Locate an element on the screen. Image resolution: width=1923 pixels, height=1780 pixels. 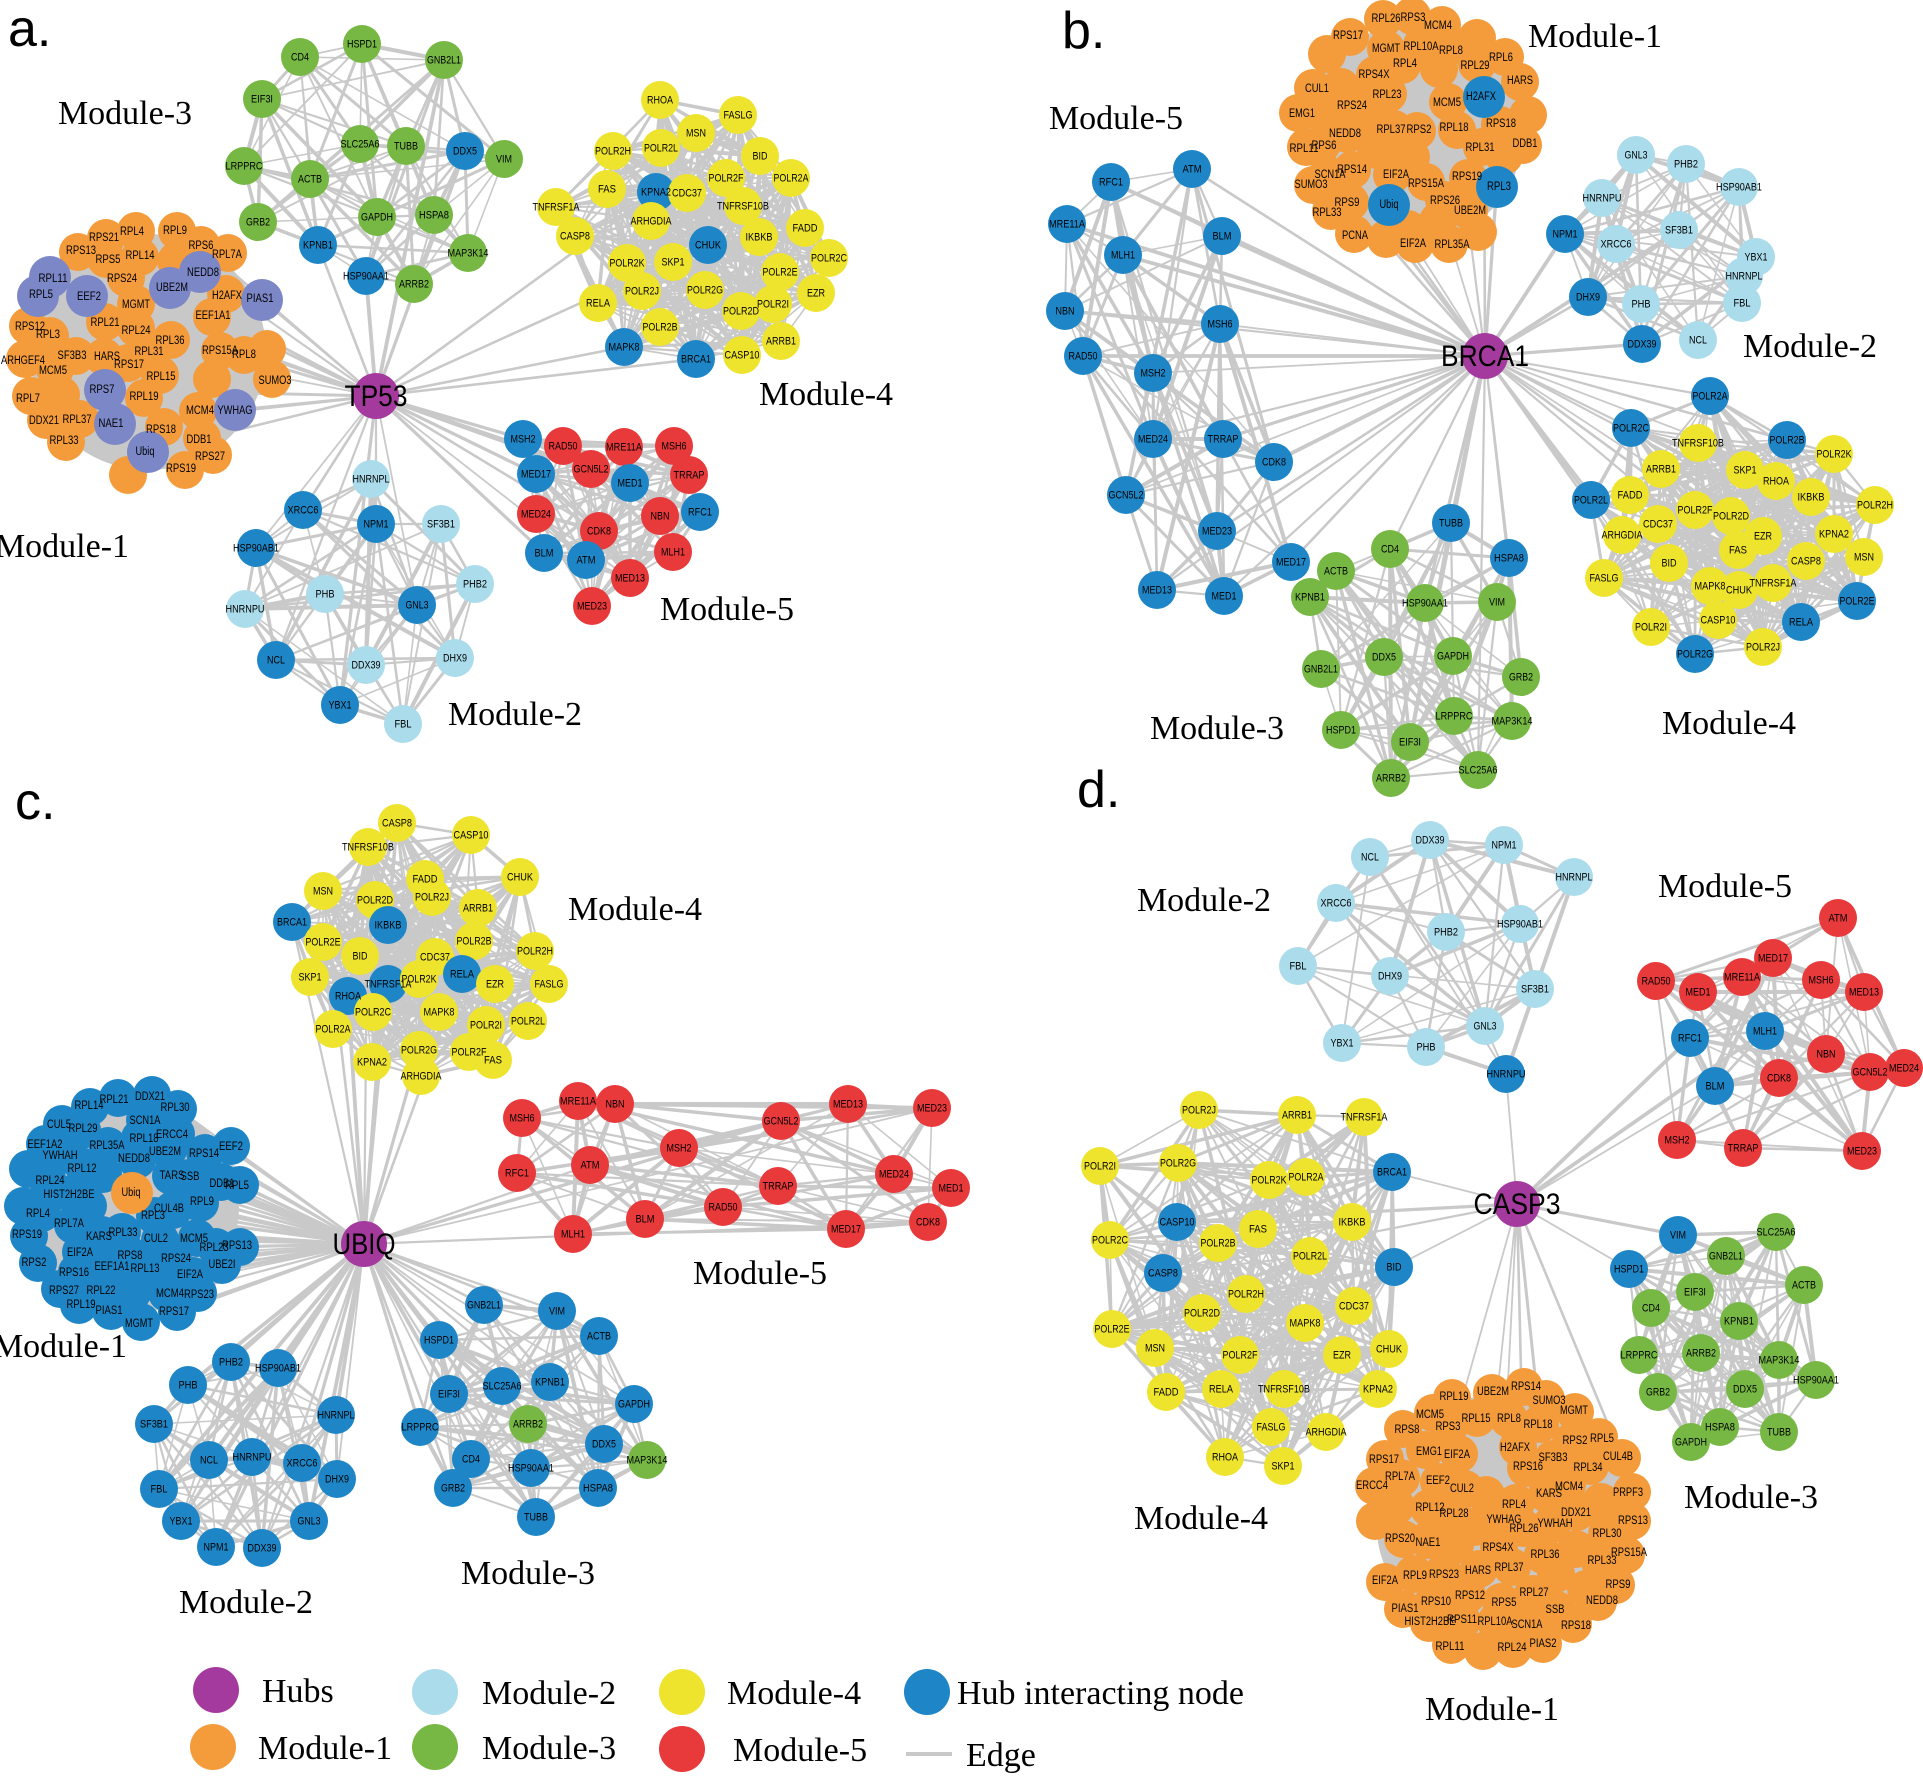
svg-text: PIAS1 is located at coordinates (260, 299).